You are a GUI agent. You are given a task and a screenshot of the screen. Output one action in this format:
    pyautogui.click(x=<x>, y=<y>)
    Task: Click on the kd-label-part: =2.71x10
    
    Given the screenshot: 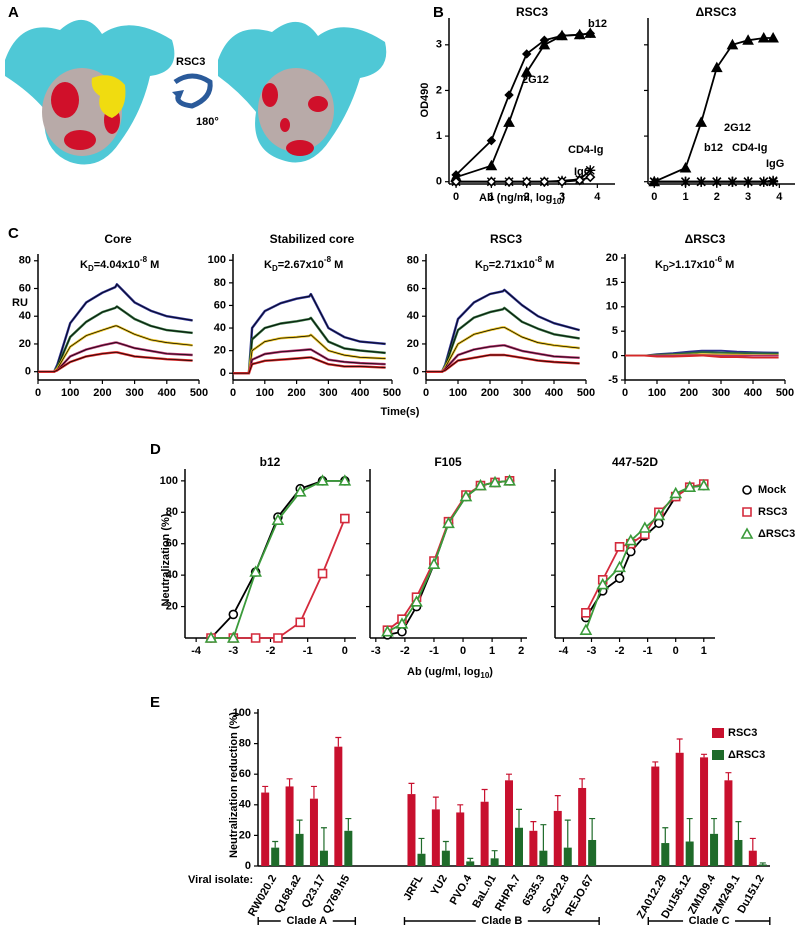 What is the action you would take?
    pyautogui.click(x=512, y=265)
    